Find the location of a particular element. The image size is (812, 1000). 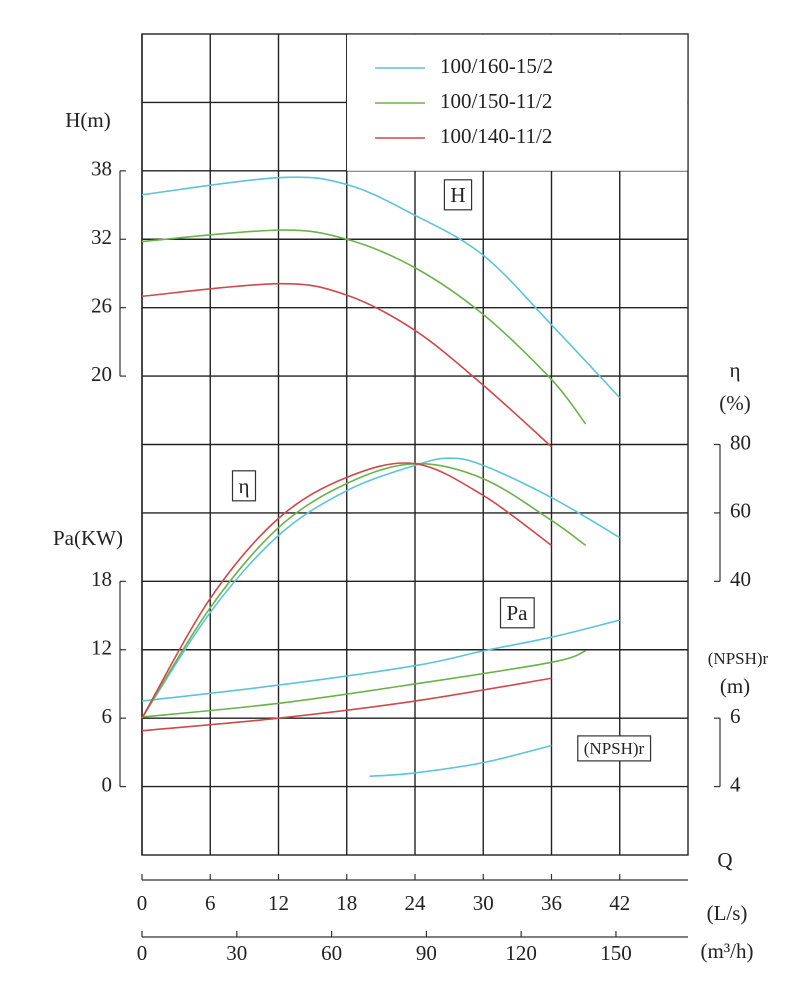

x-tick-label: 90 is located at coordinates (426, 953).